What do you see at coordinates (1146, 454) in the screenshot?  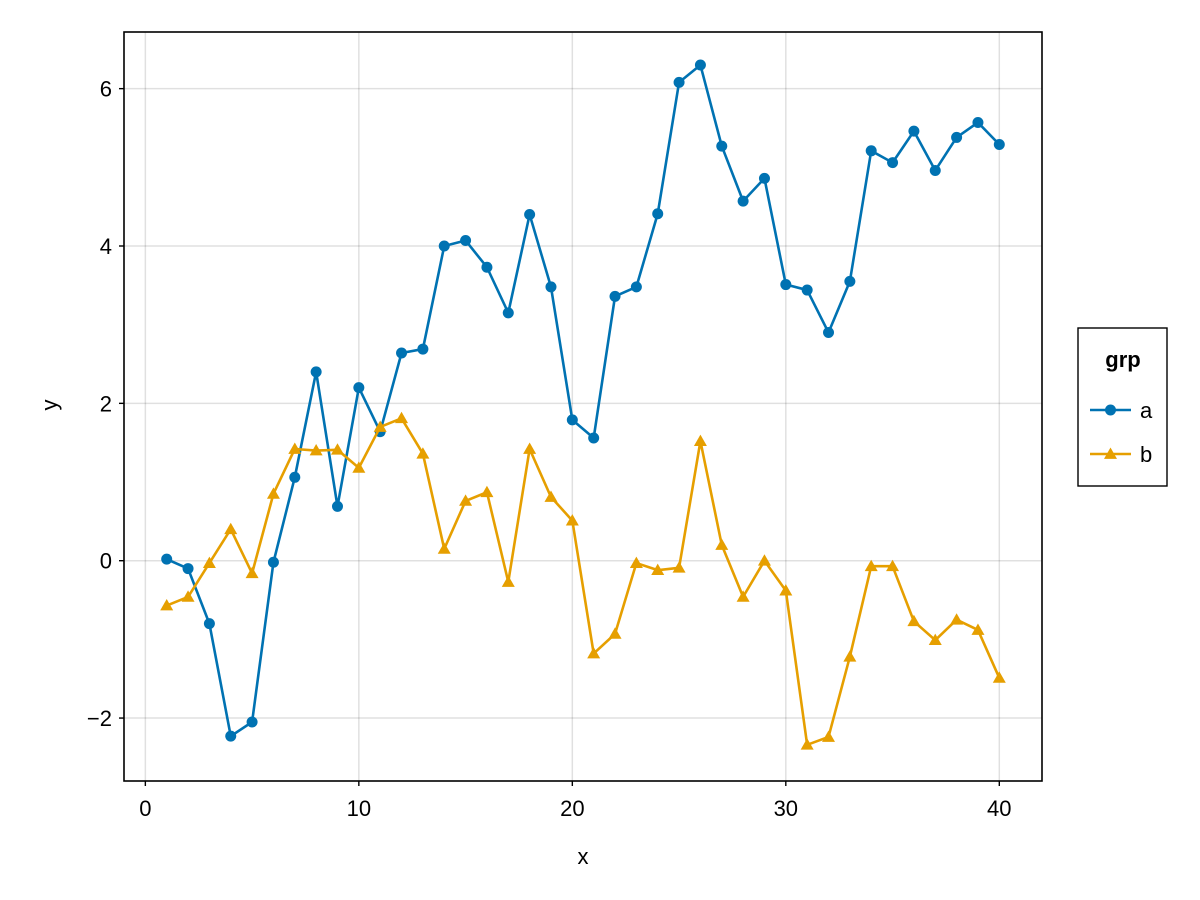 I see `legend-label-b: b` at bounding box center [1146, 454].